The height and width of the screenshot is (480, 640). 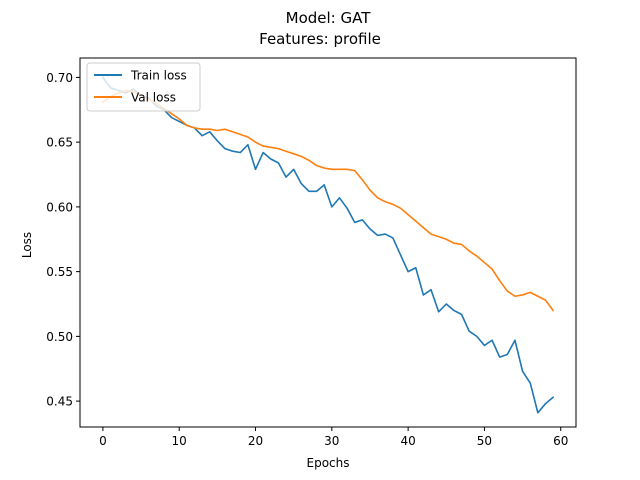 I want to click on y-tick-label: 0.70, so click(x=59, y=78).